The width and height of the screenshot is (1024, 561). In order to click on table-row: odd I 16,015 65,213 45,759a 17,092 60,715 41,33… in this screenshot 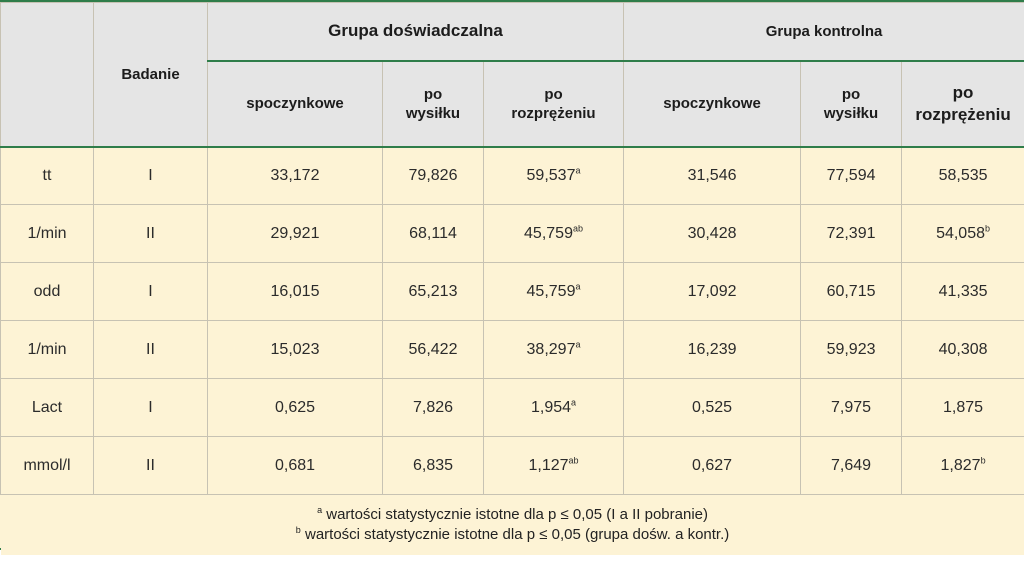, I will do `click(512, 291)`.